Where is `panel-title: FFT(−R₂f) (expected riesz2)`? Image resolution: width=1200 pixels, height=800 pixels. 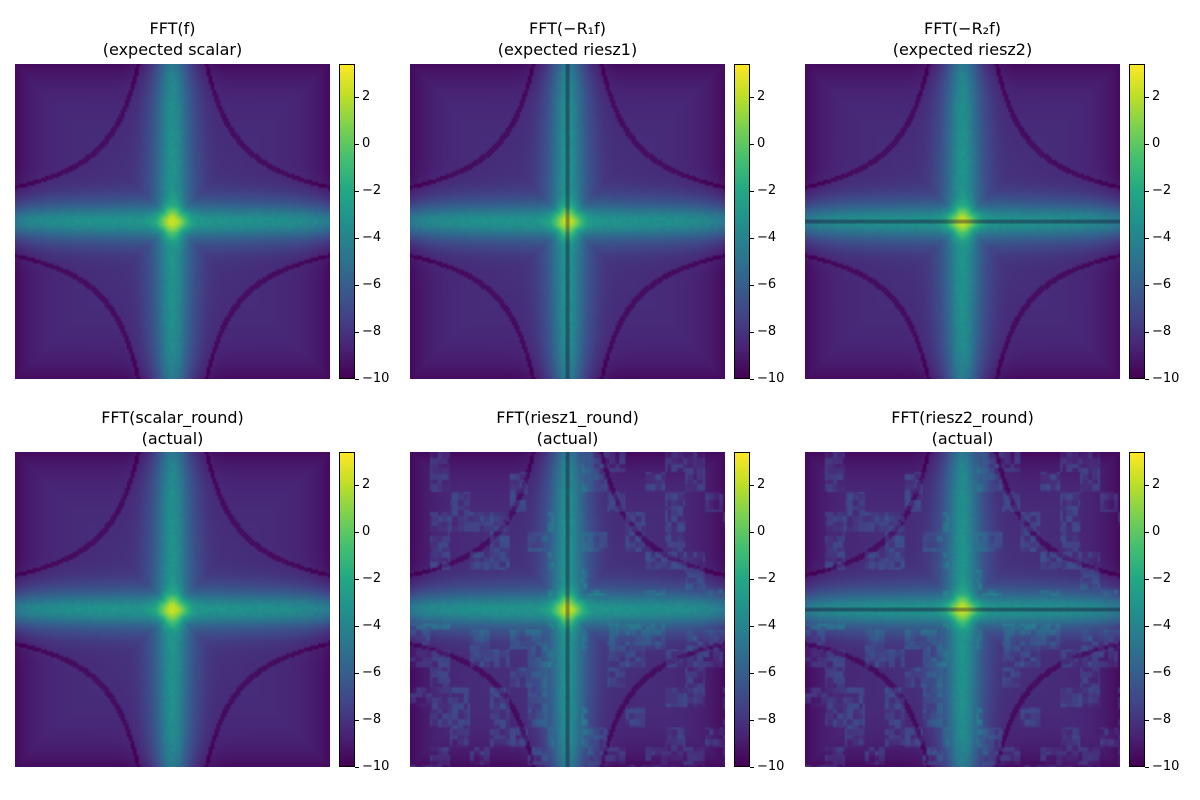
panel-title: FFT(−R₂f) (expected riesz2) is located at coordinates (962, 39).